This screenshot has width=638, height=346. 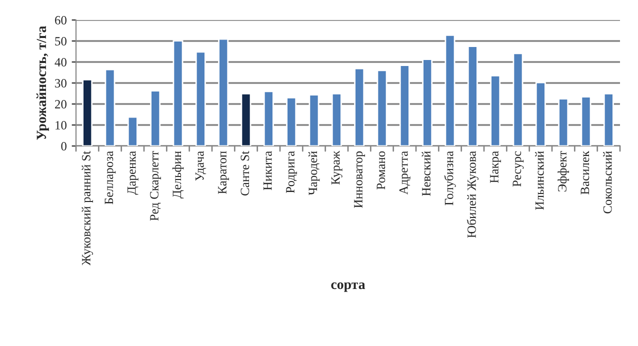 I want to click on y-tick-label: 50, so click(x=60, y=41).